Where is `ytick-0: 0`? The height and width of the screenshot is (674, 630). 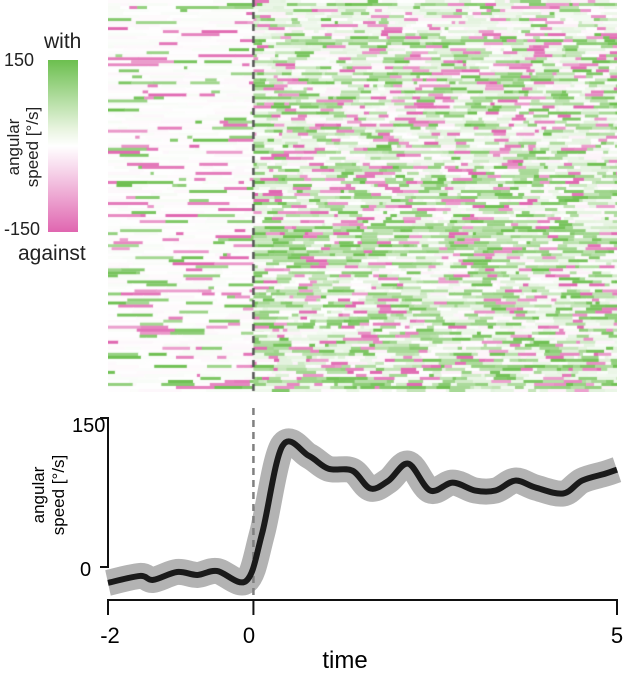
ytick-0: 0 is located at coordinates (85, 570).